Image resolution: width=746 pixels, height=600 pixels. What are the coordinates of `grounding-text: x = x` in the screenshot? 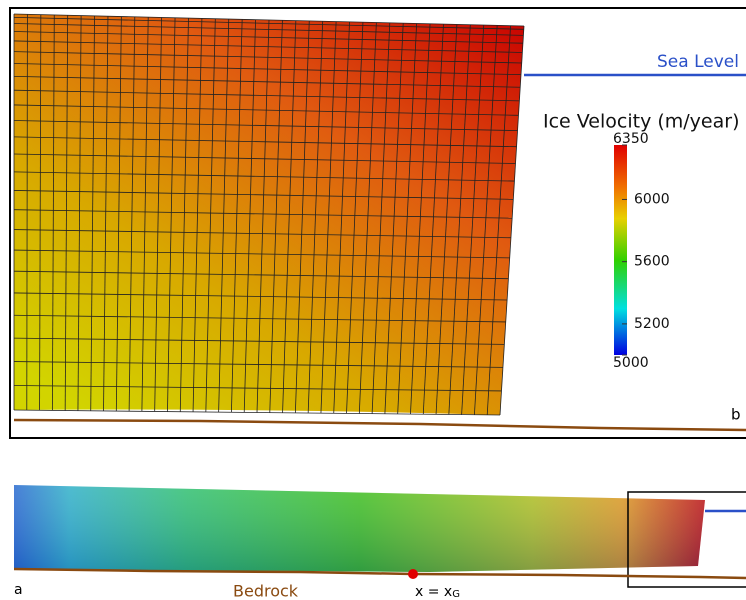 It's located at (433, 592).